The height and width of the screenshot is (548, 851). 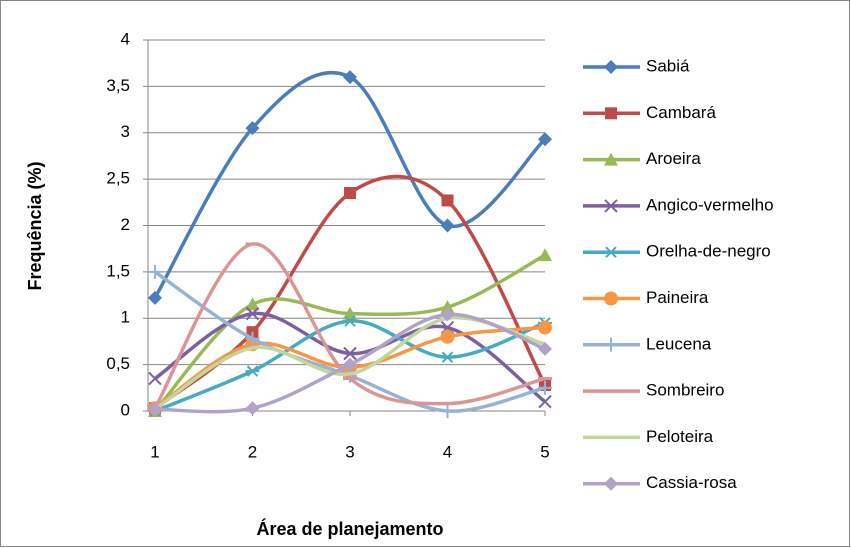 What do you see at coordinates (447, 451) in the screenshot?
I see `x-tick-label: 4` at bounding box center [447, 451].